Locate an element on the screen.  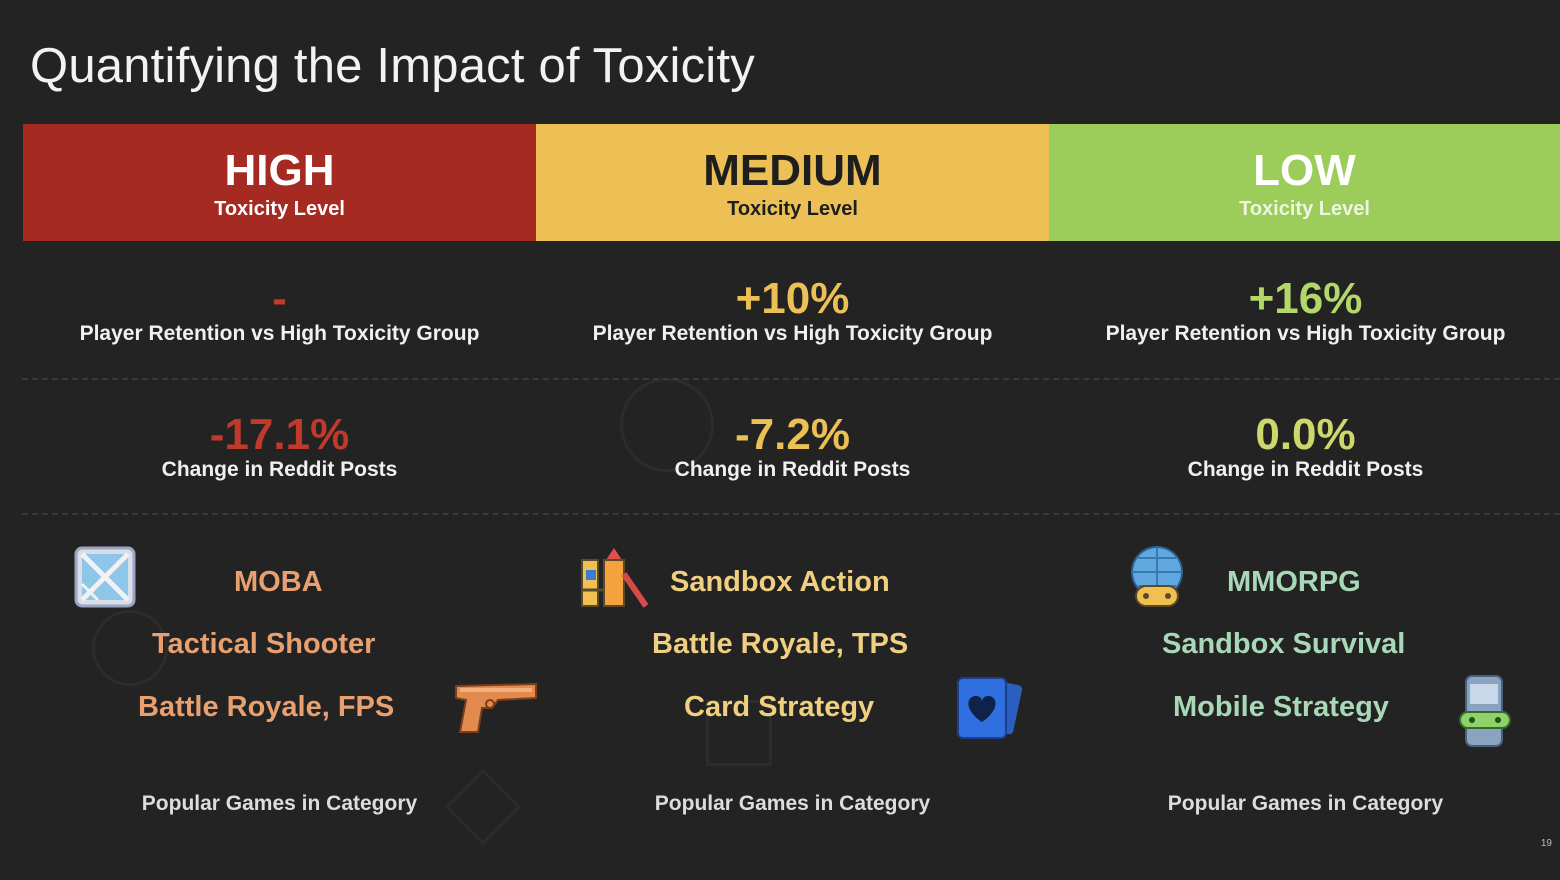
reddit-medium: -7.2% Change in Reddit Posts is located at coordinates (792, 447).